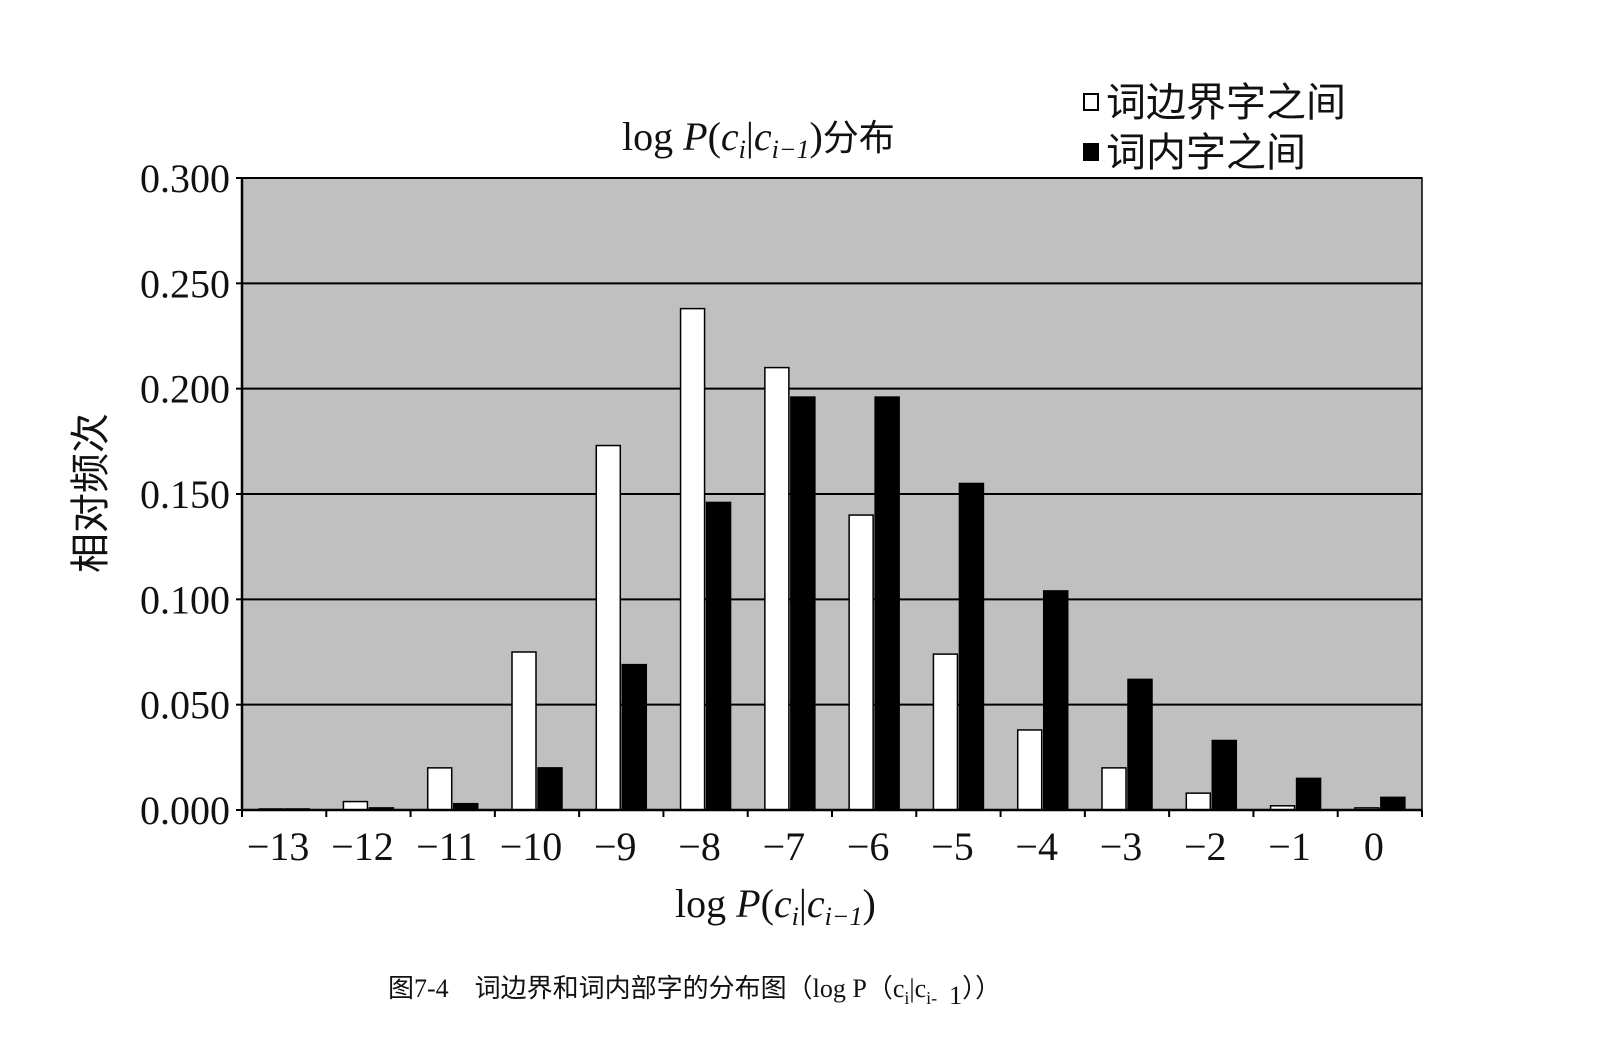  Describe the element at coordinates (952, 846) in the screenshot. I see `x-tick-label: −5` at that location.